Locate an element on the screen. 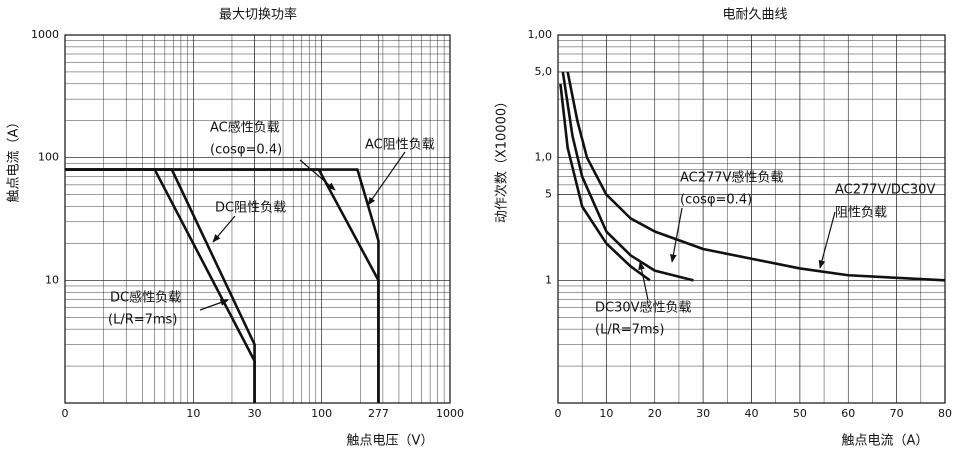 The width and height of the screenshot is (960, 476). annotation: 阻性负载 is located at coordinates (861, 213).